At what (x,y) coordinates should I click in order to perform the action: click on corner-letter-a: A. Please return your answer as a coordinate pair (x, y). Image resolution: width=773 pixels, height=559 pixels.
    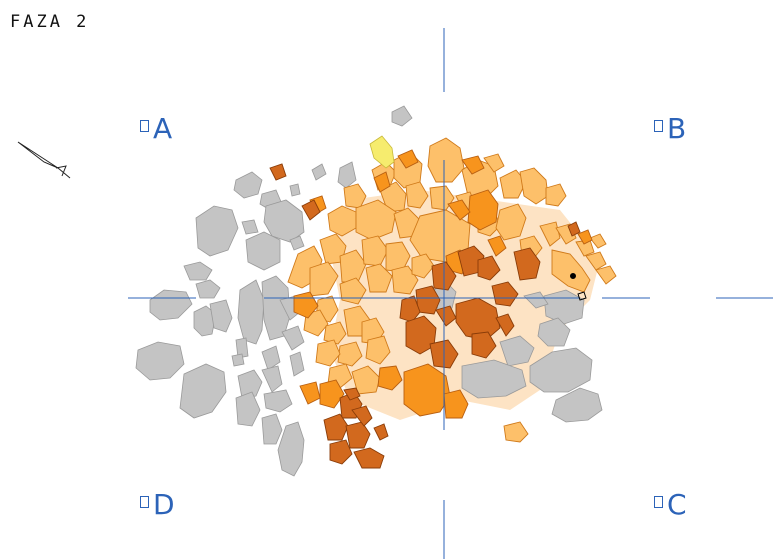
    Looking at the image, I should click on (163, 128).